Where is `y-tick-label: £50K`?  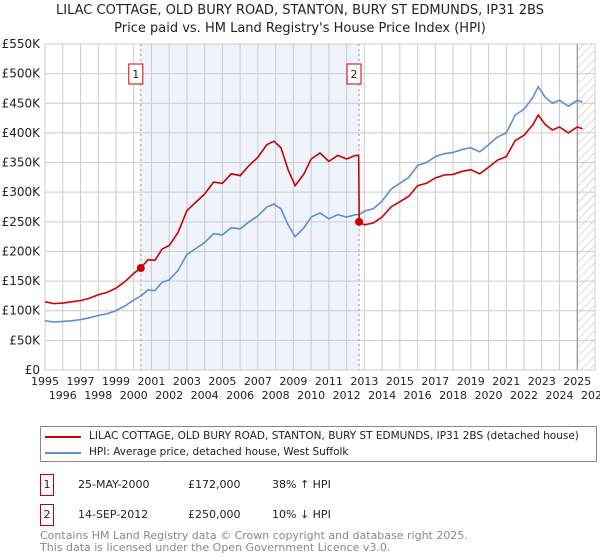 y-tick-label: £50K is located at coordinates (25, 340).